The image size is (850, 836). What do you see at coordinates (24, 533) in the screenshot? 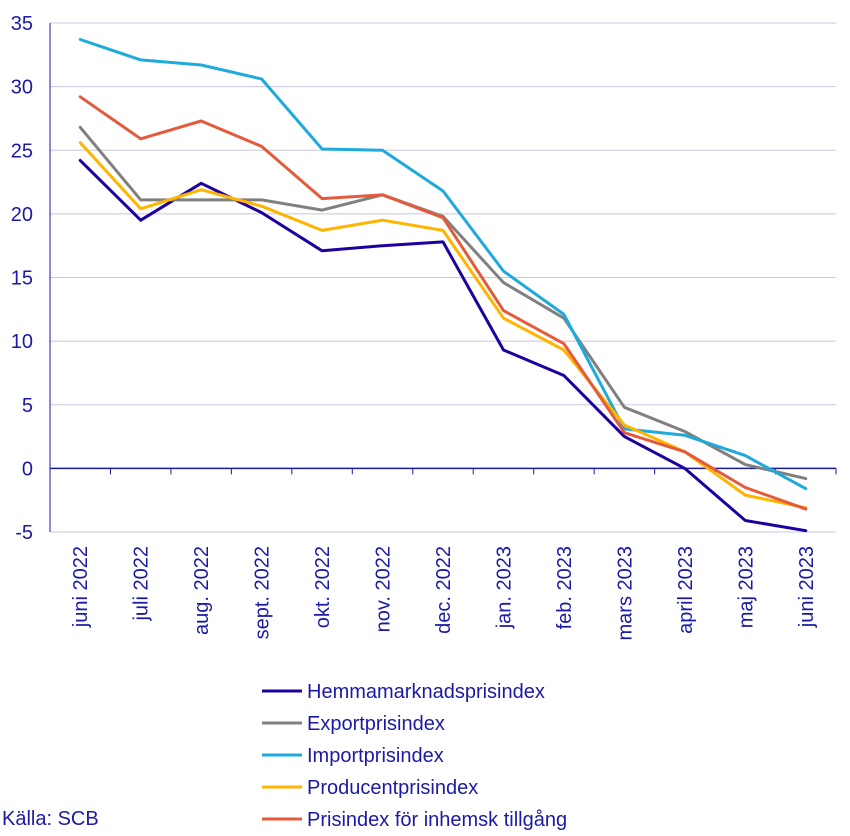
I see `y-tick-label: -5` at bounding box center [24, 533].